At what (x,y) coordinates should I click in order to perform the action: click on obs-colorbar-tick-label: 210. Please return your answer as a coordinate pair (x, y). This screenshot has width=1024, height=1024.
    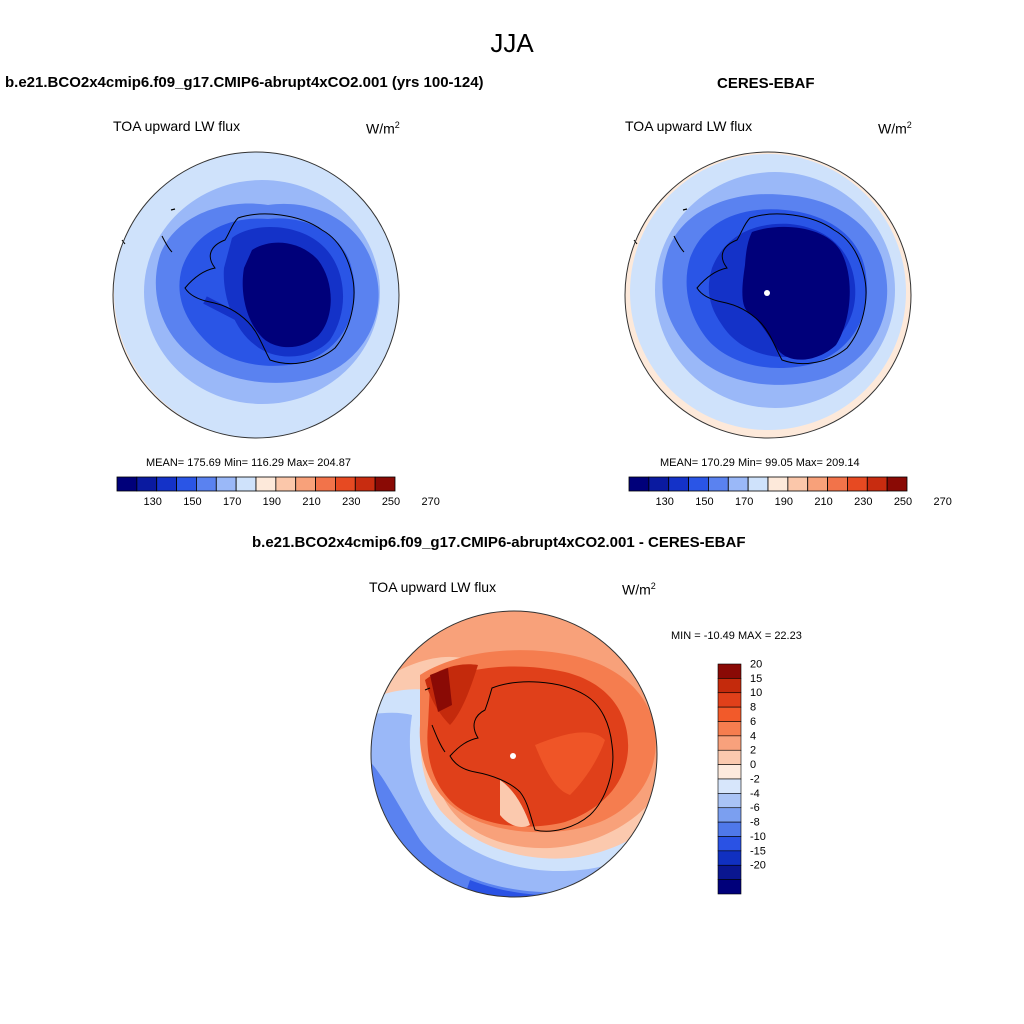
    Looking at the image, I should click on (823, 502).